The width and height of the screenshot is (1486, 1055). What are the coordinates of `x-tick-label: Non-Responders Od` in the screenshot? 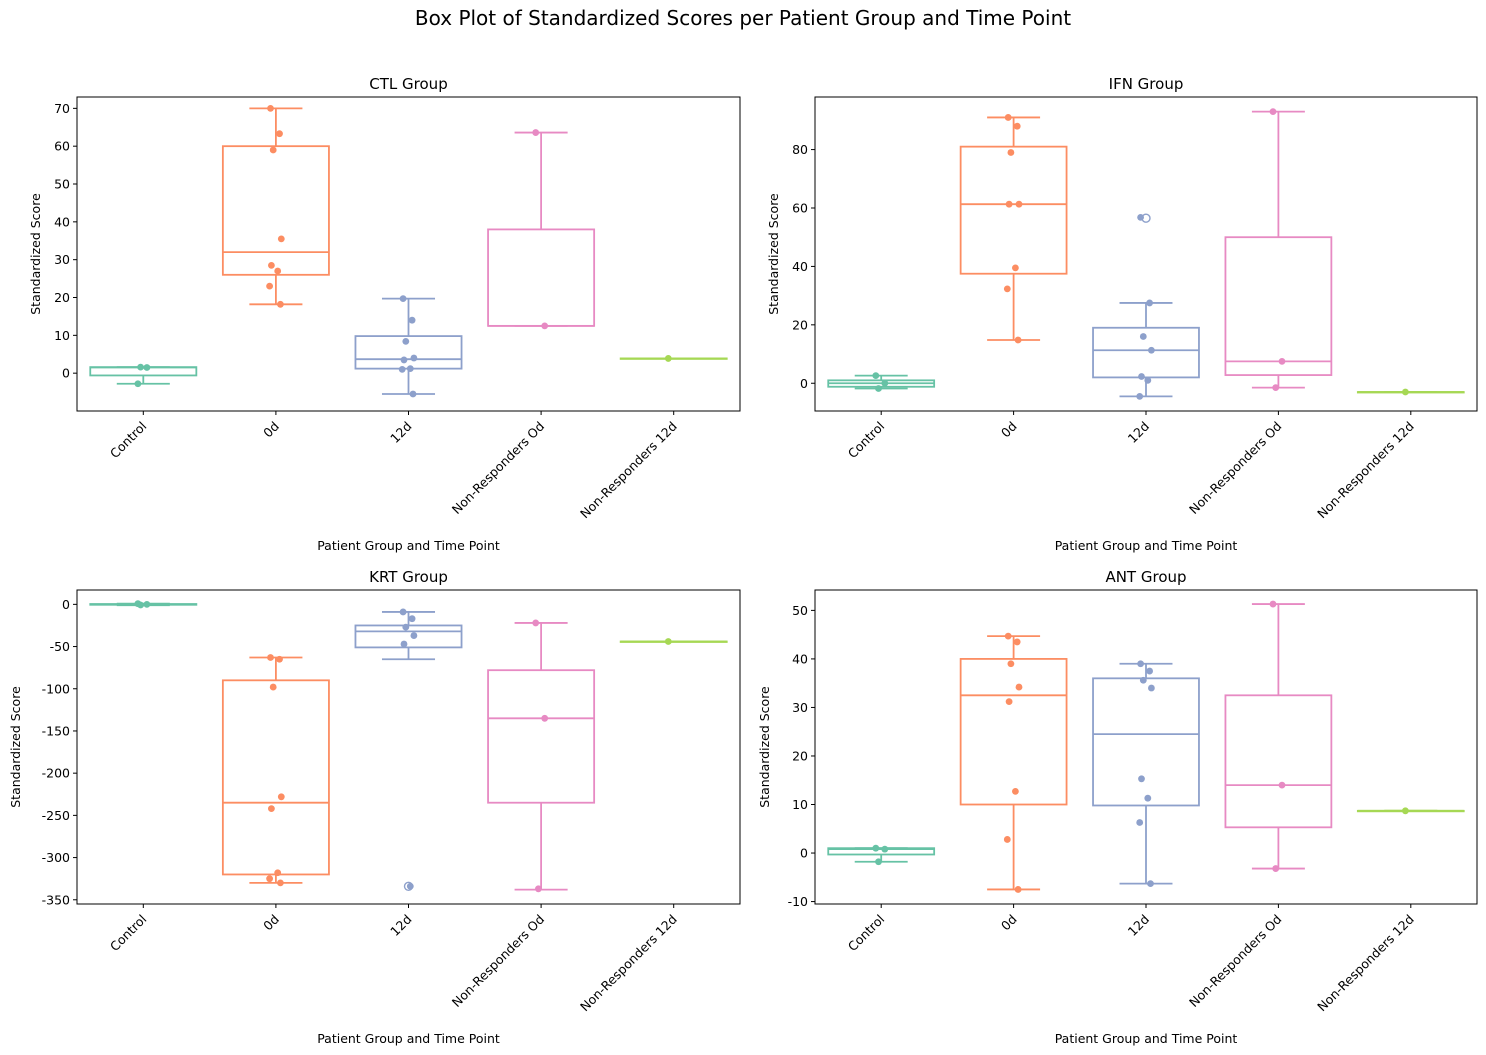 It's located at (498, 468).